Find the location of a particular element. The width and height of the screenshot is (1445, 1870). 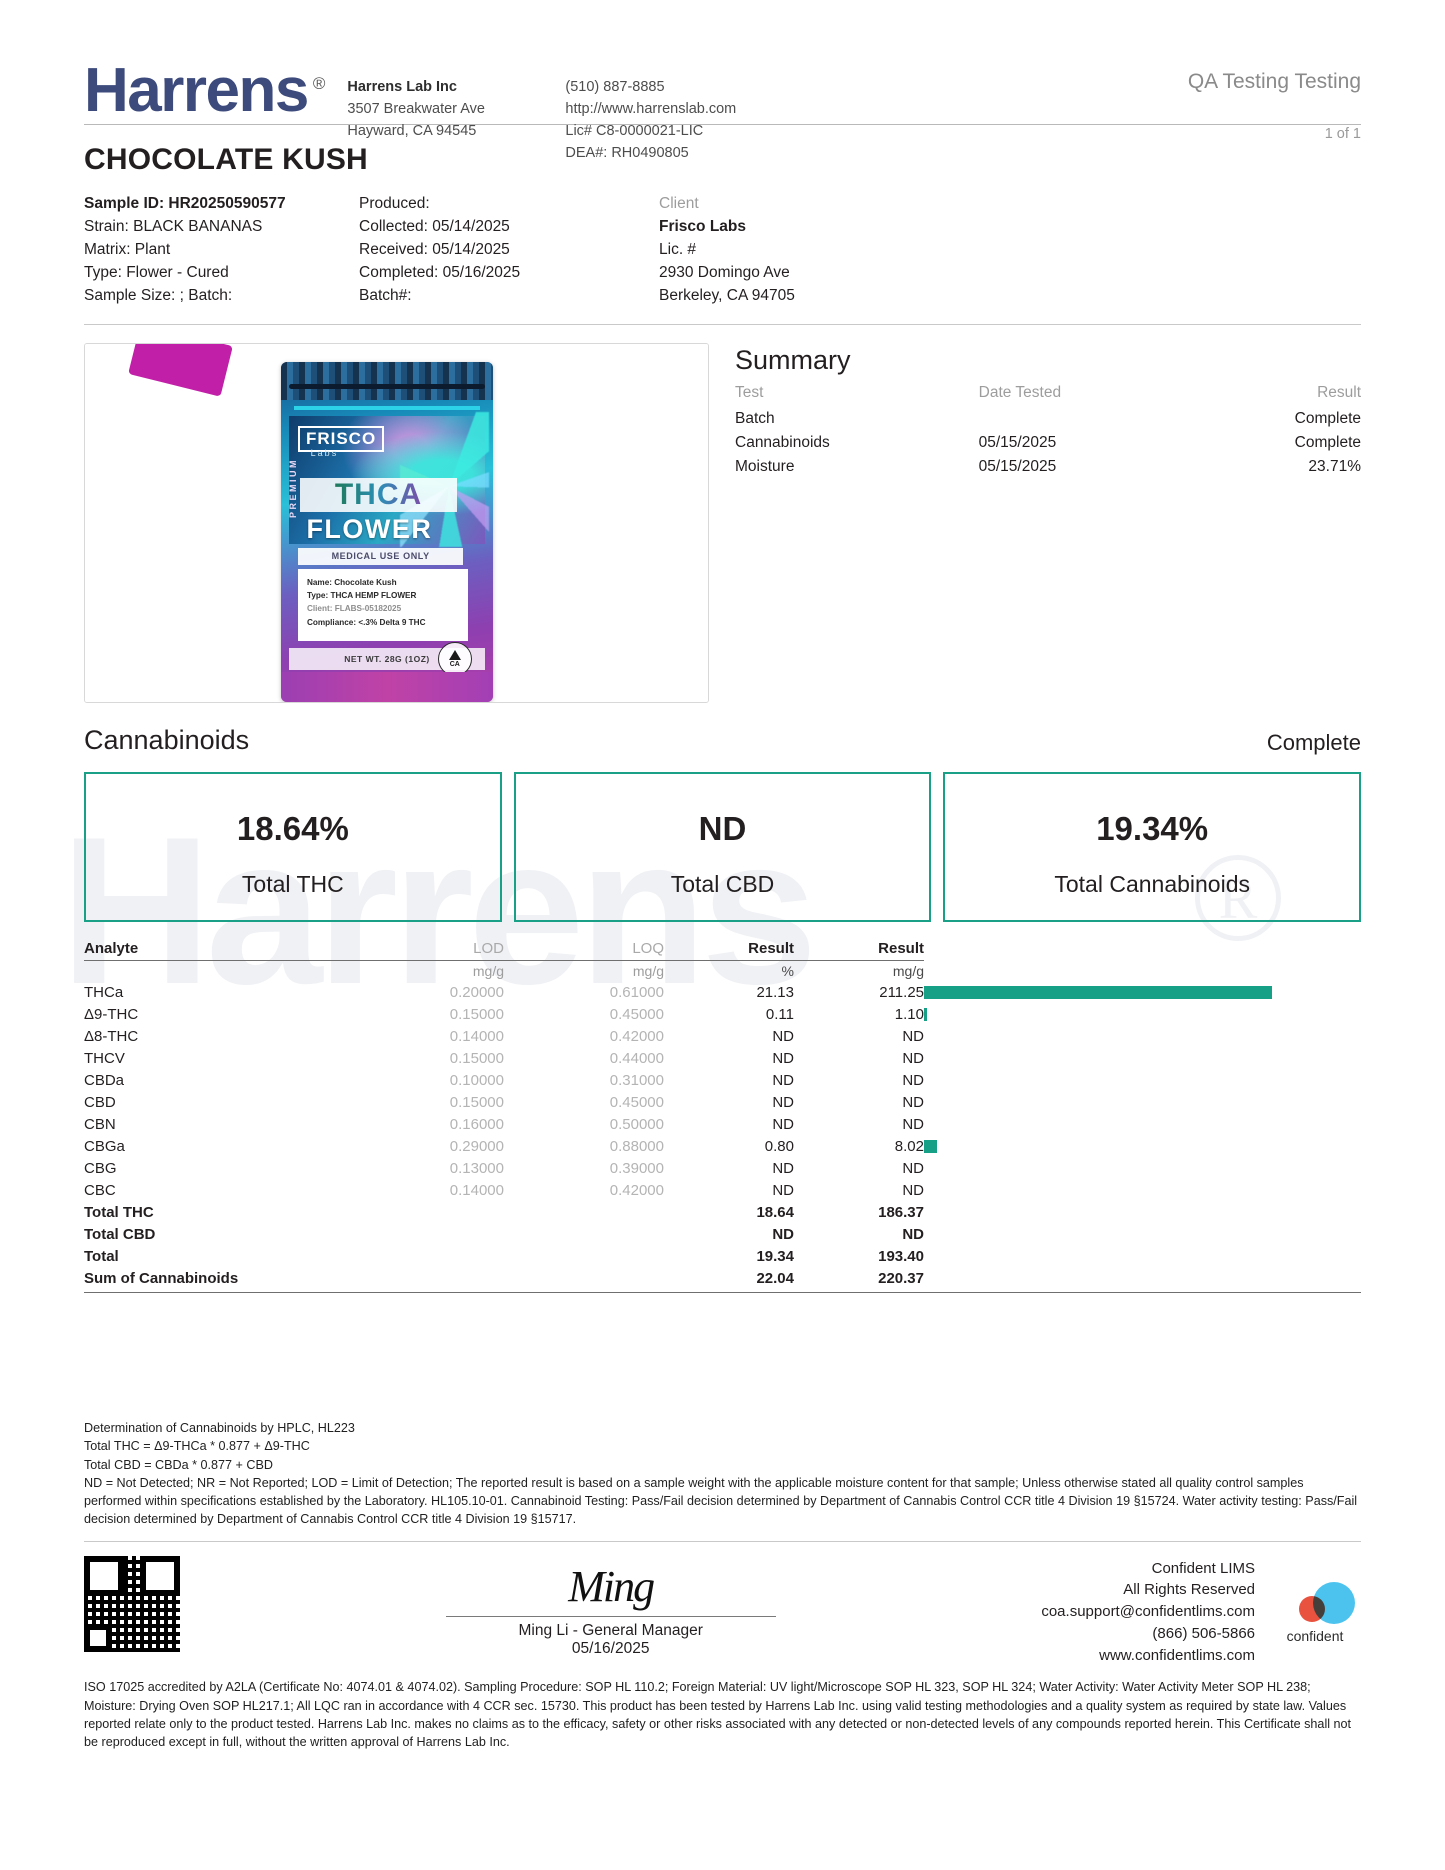

client-address-line1: 2930 Domingo Ave is located at coordinates (724, 272).